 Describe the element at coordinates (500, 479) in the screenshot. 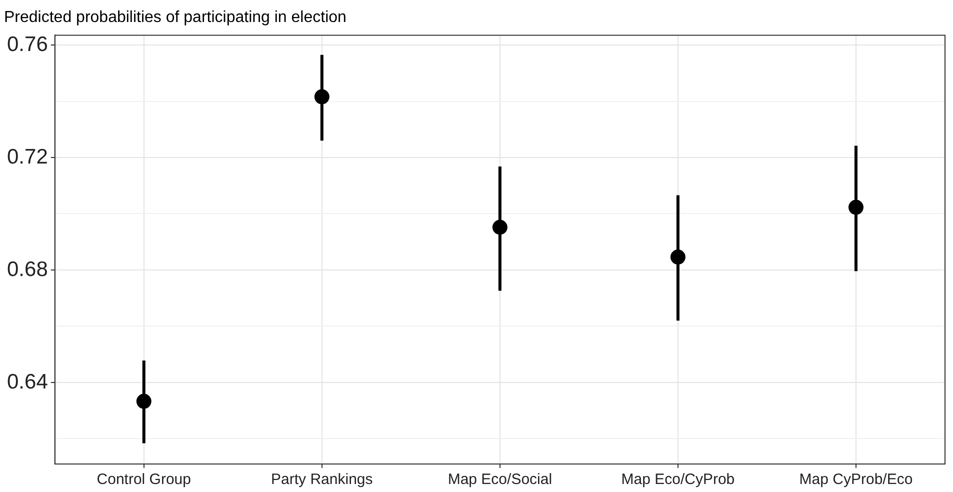

I see `x-tick-label: Map Eco/Social` at that location.